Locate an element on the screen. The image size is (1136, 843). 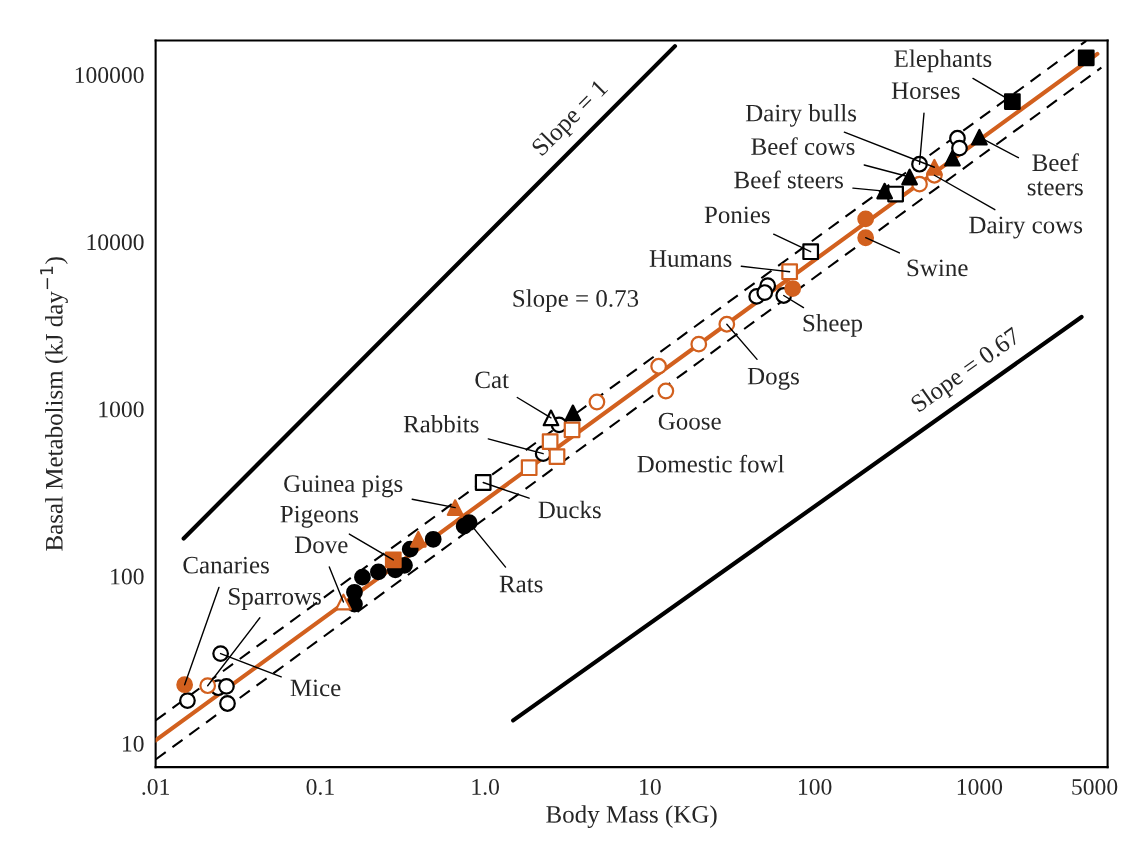
annotation: Canaries is located at coordinates (226, 565).